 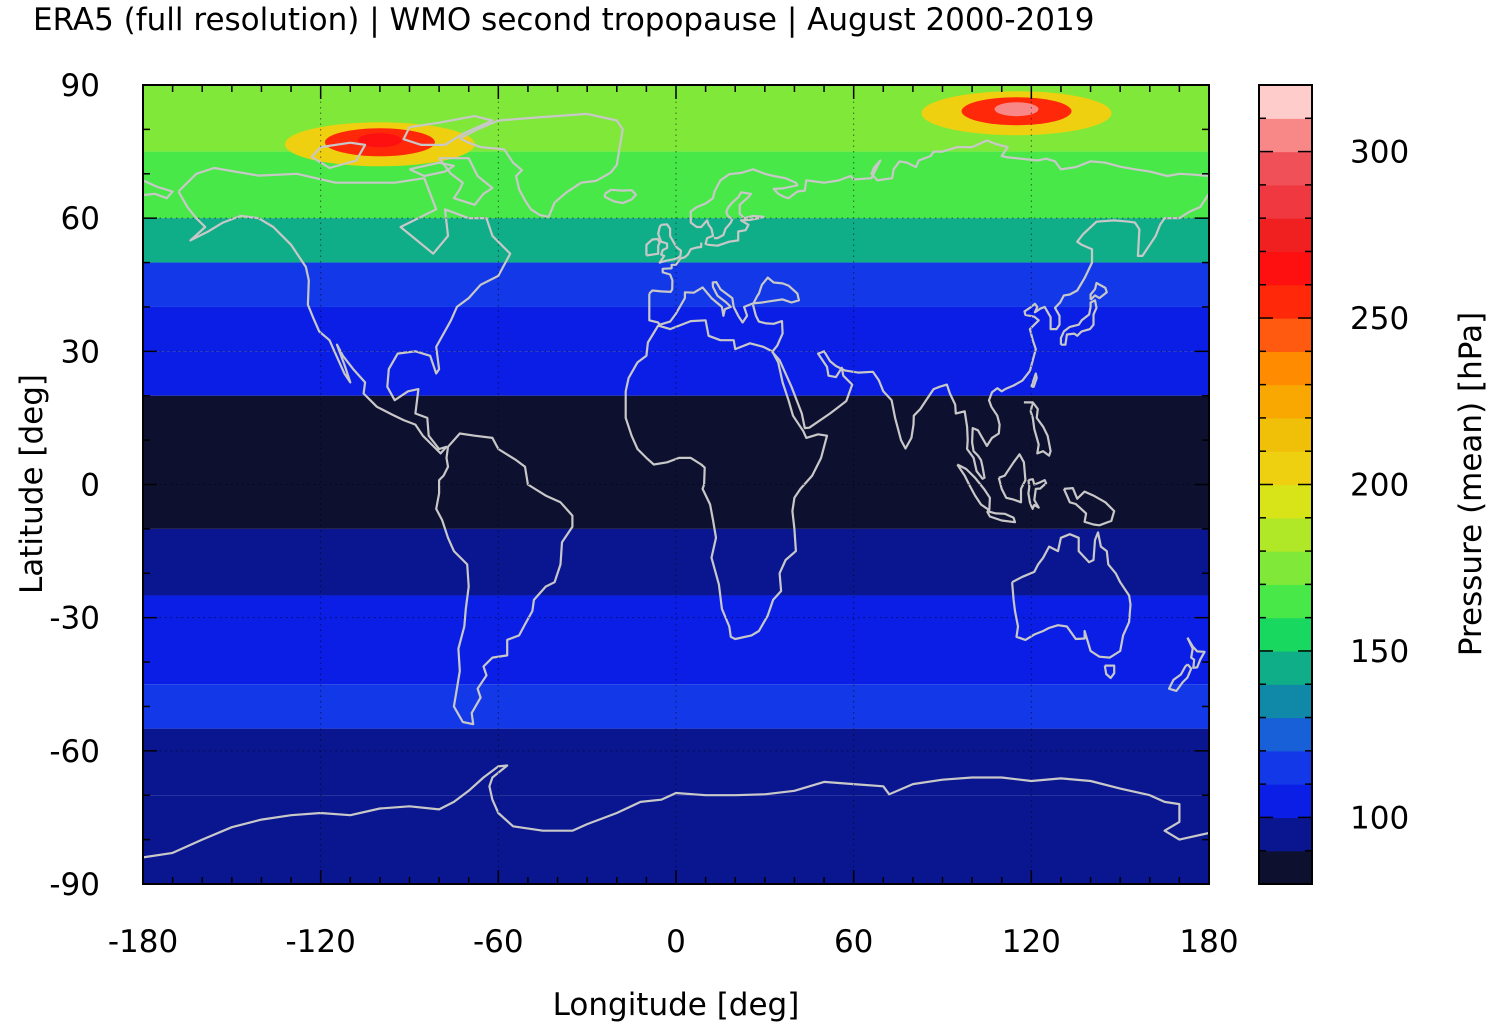 I want to click on colorbar-tick-label: 200, so click(x=1379, y=486).